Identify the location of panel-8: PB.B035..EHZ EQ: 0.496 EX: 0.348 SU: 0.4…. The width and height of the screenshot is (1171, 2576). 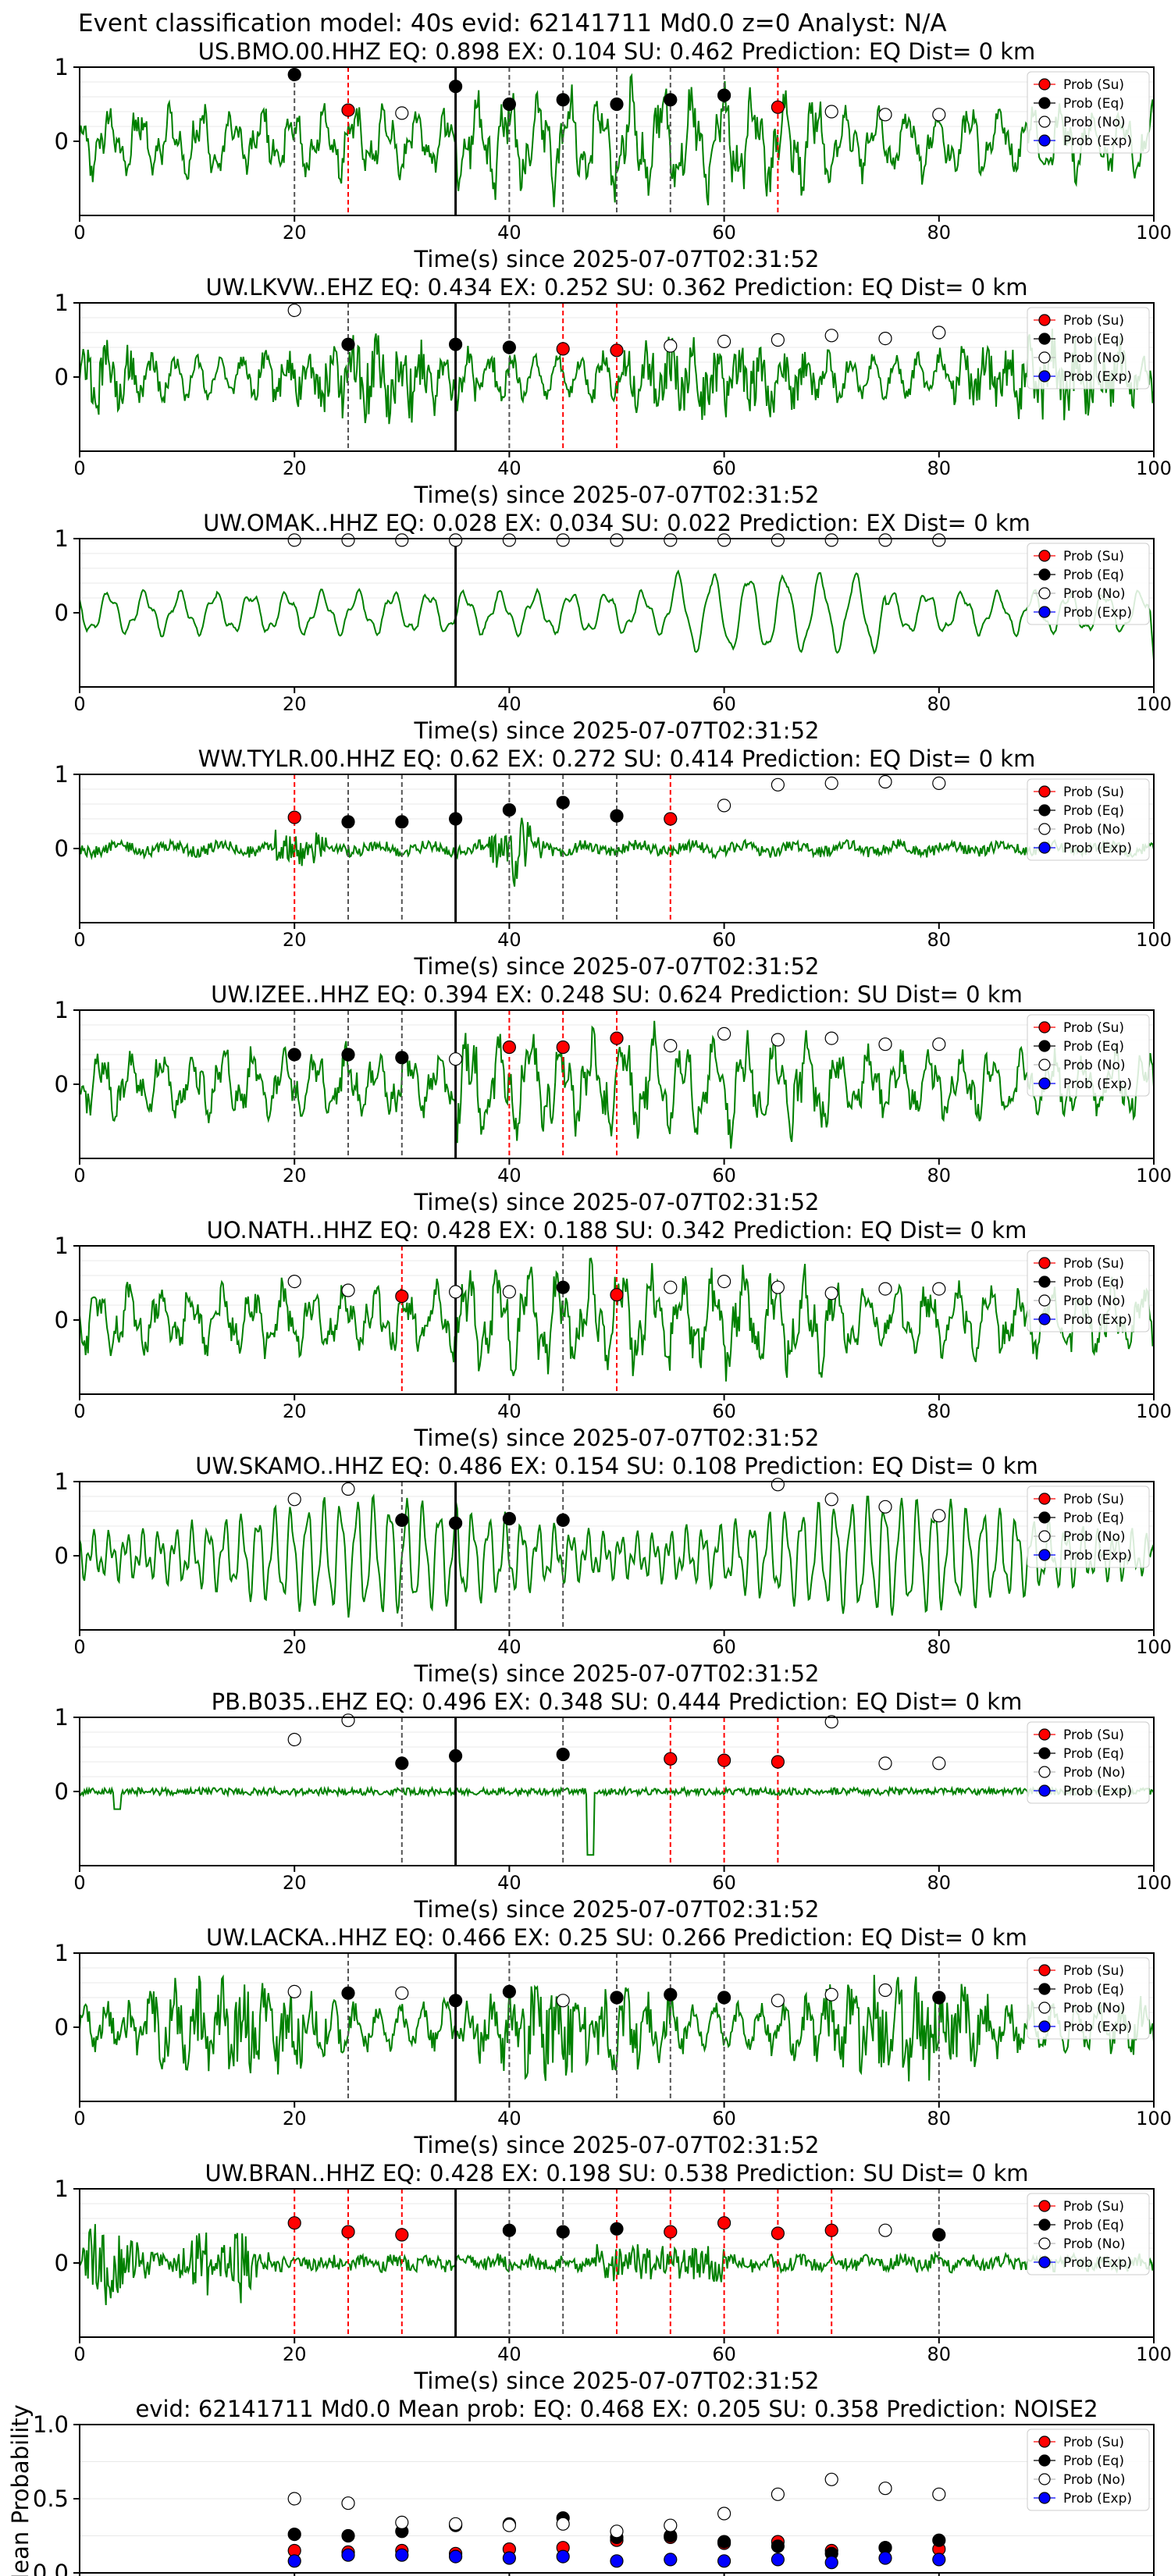
(613, 1805).